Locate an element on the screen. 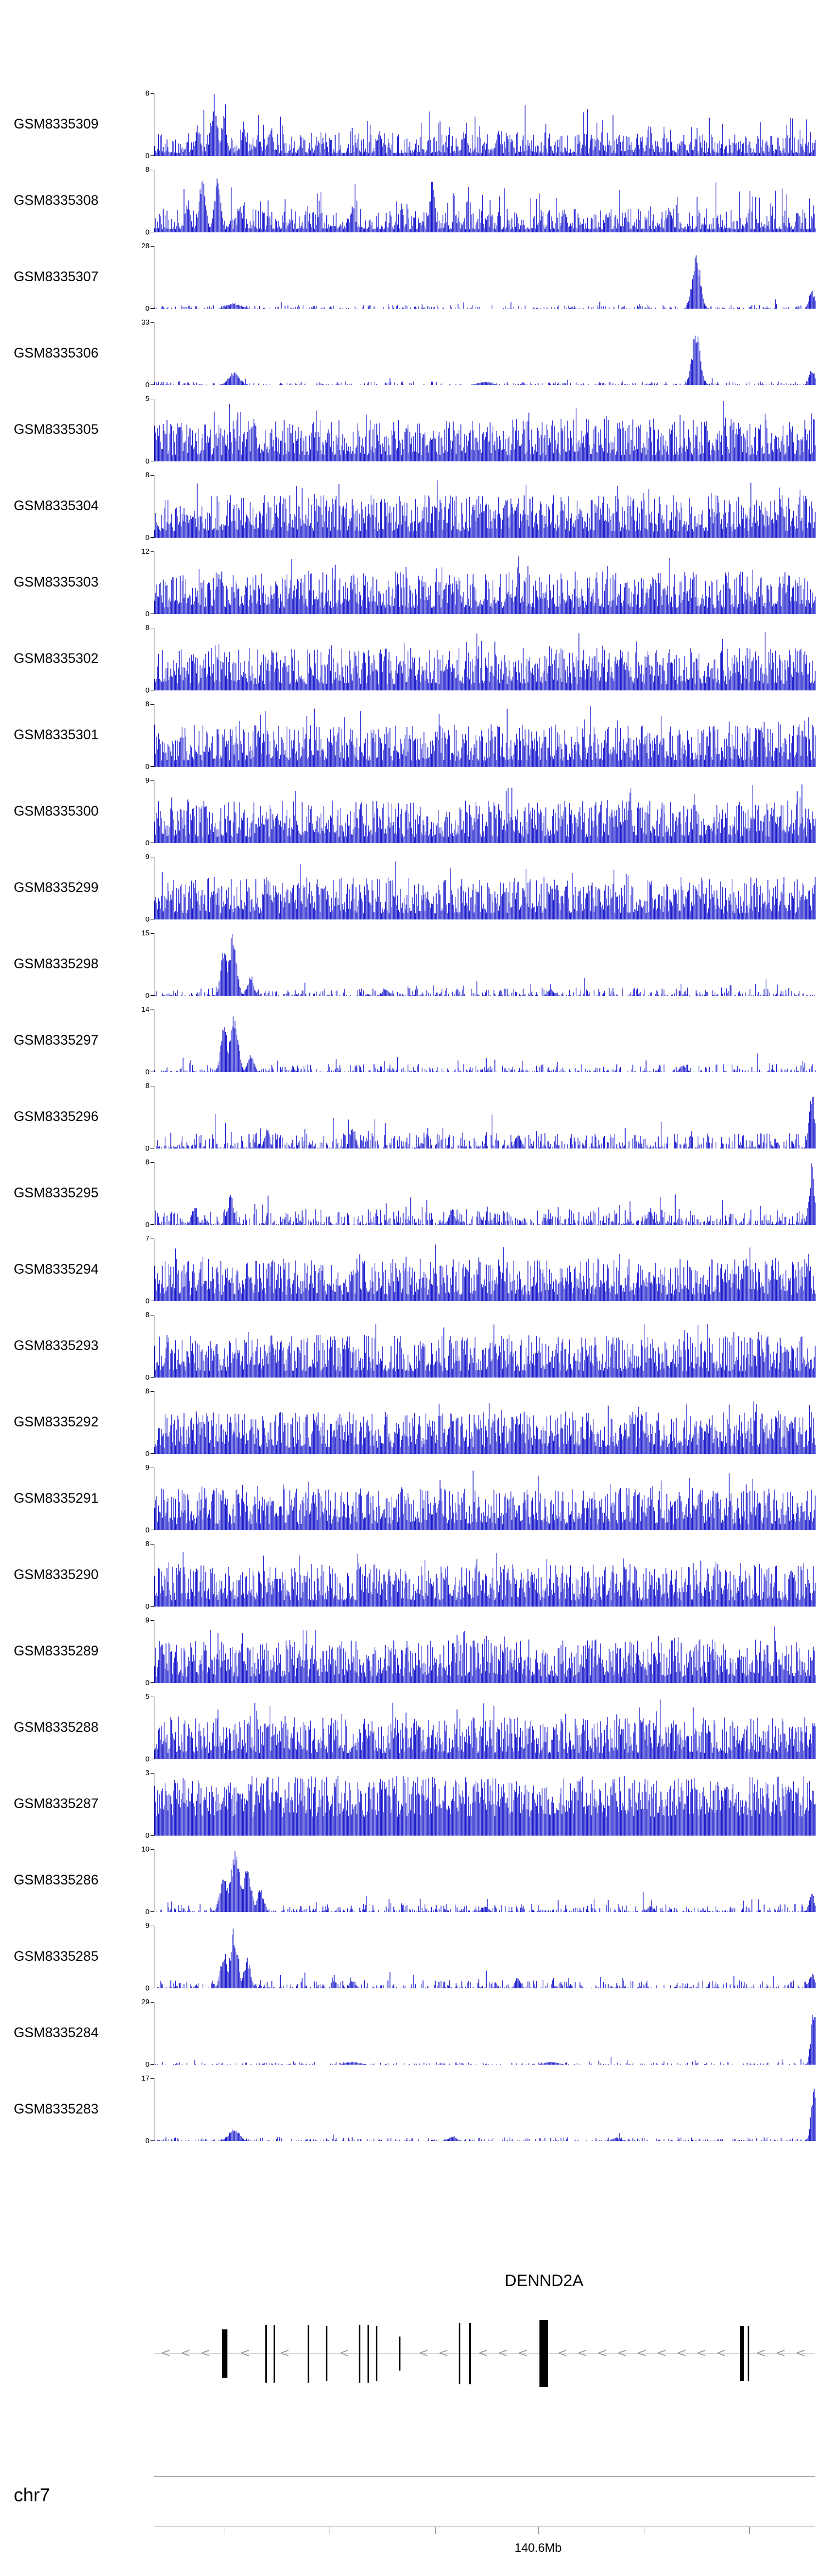 The image size is (824, 2576). y-axis-max-label: 5 is located at coordinates (147, 1696).